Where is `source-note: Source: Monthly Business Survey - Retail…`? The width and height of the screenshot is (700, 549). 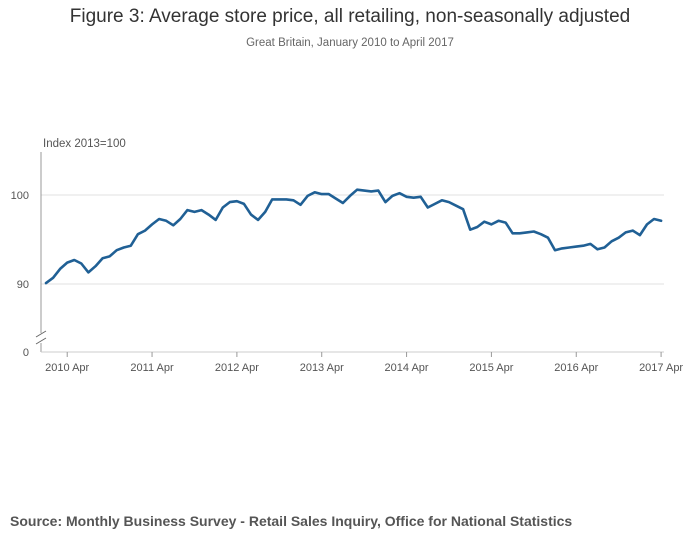
source-note: Source: Monthly Business Survey - Retail… is located at coordinates (291, 521).